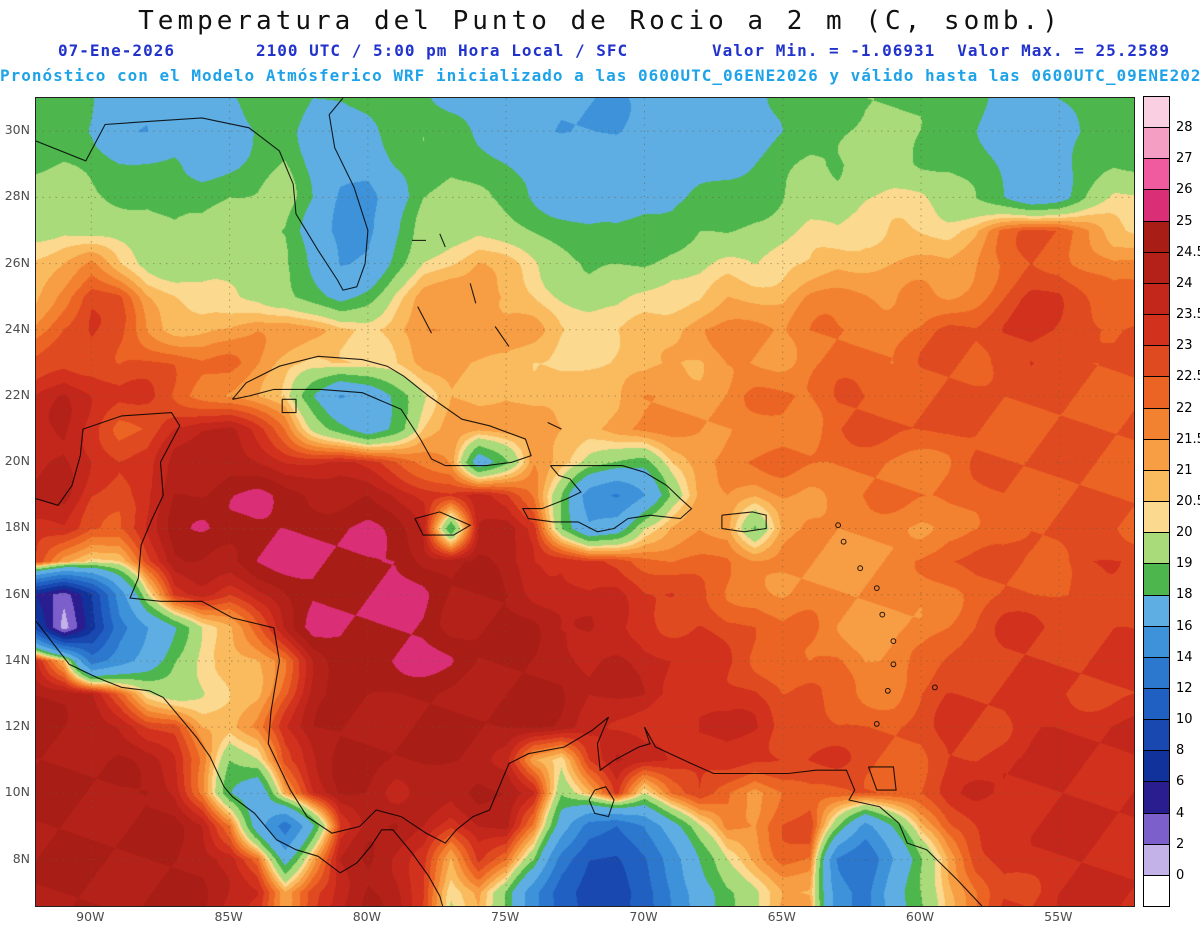 Image resolution: width=1200 pixels, height=927 pixels. Describe the element at coordinates (1184, 626) in the screenshot. I see `colorbar-label: 16` at that location.